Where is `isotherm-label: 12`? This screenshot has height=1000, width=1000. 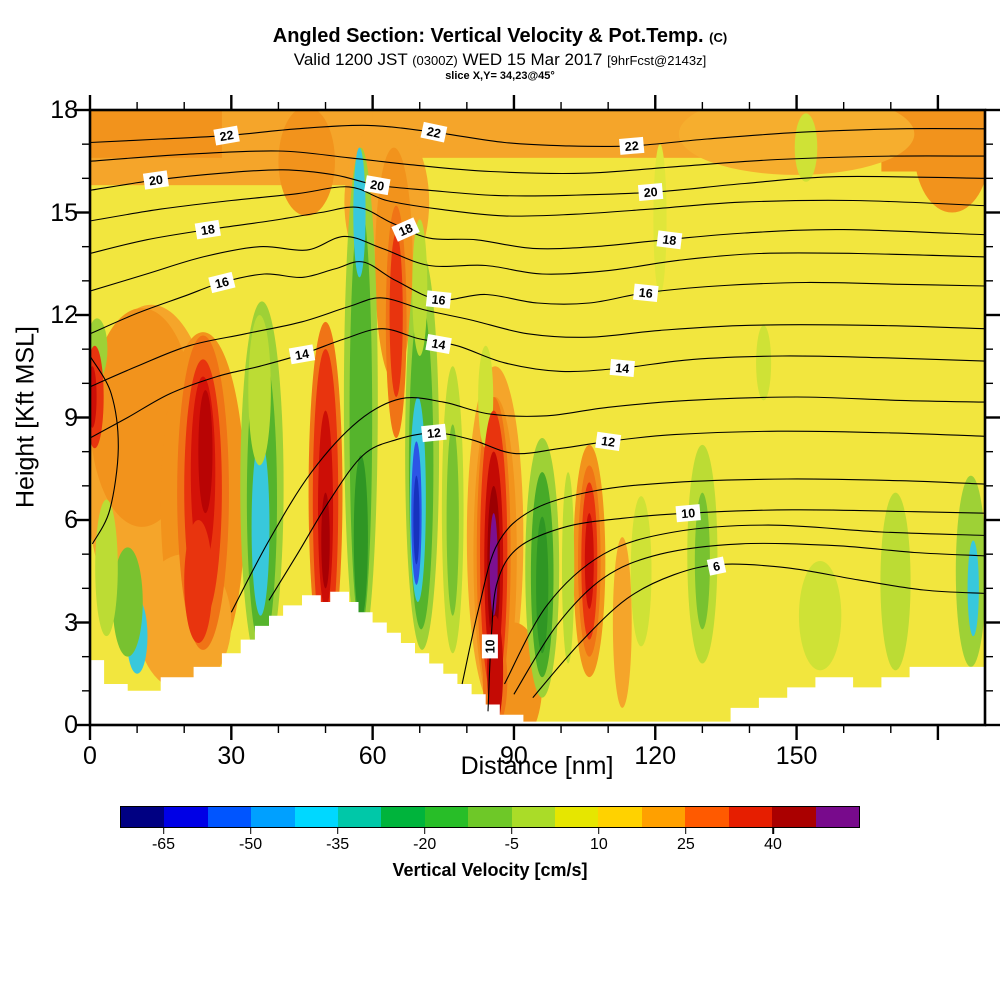 isotherm-label: 12 is located at coordinates (434, 433).